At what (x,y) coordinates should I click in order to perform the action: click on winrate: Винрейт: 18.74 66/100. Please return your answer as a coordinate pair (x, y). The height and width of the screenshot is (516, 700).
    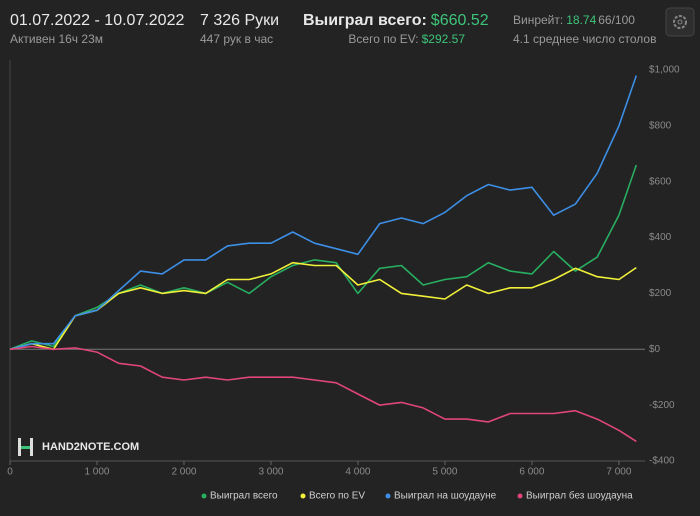
    Looking at the image, I should click on (574, 20).